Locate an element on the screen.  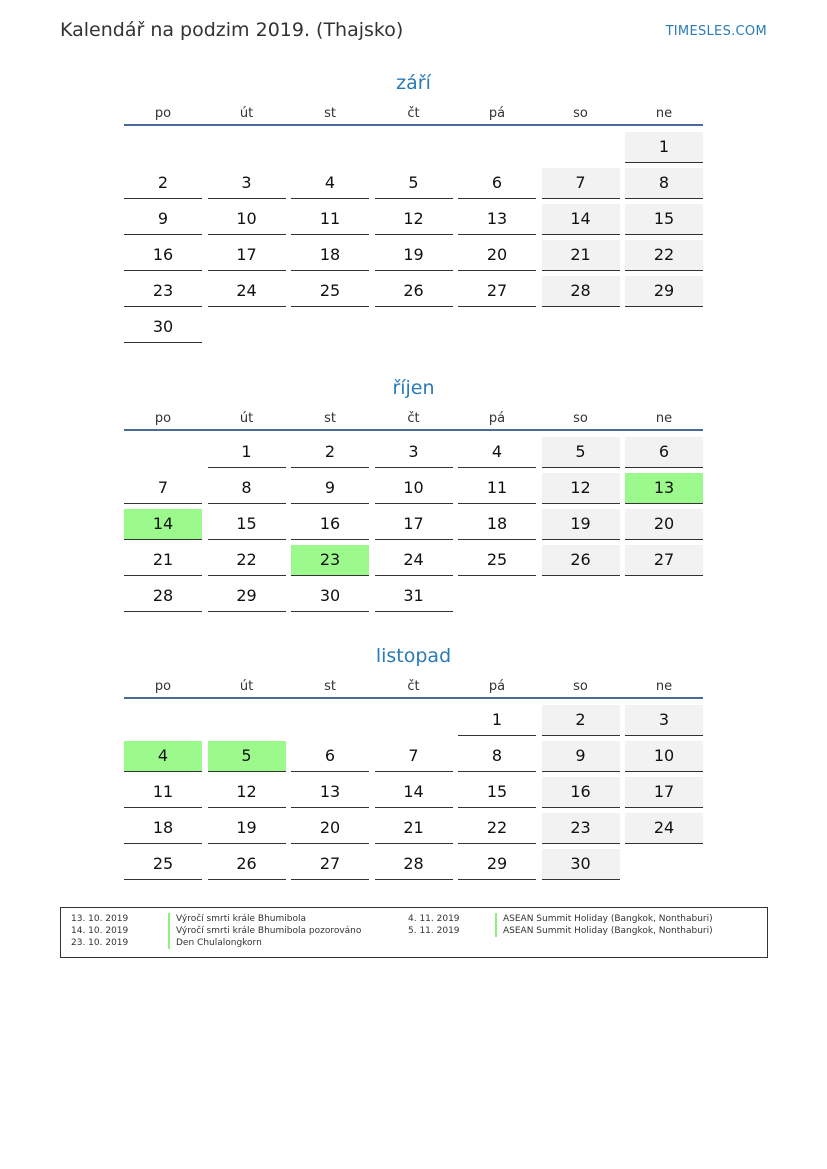
weekday-label: ne is located at coordinates (664, 418).